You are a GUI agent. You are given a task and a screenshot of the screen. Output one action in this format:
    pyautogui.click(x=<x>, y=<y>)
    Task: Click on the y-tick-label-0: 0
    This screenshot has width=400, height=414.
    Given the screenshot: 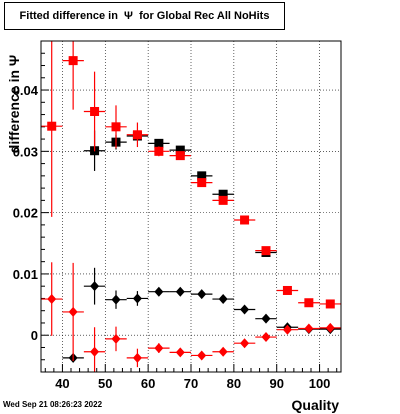 What is the action you would take?
    pyautogui.click(x=34, y=335)
    